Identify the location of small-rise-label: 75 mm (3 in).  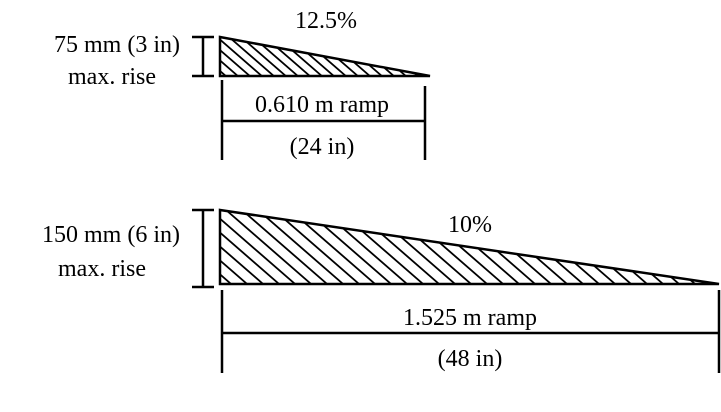
(117, 45).